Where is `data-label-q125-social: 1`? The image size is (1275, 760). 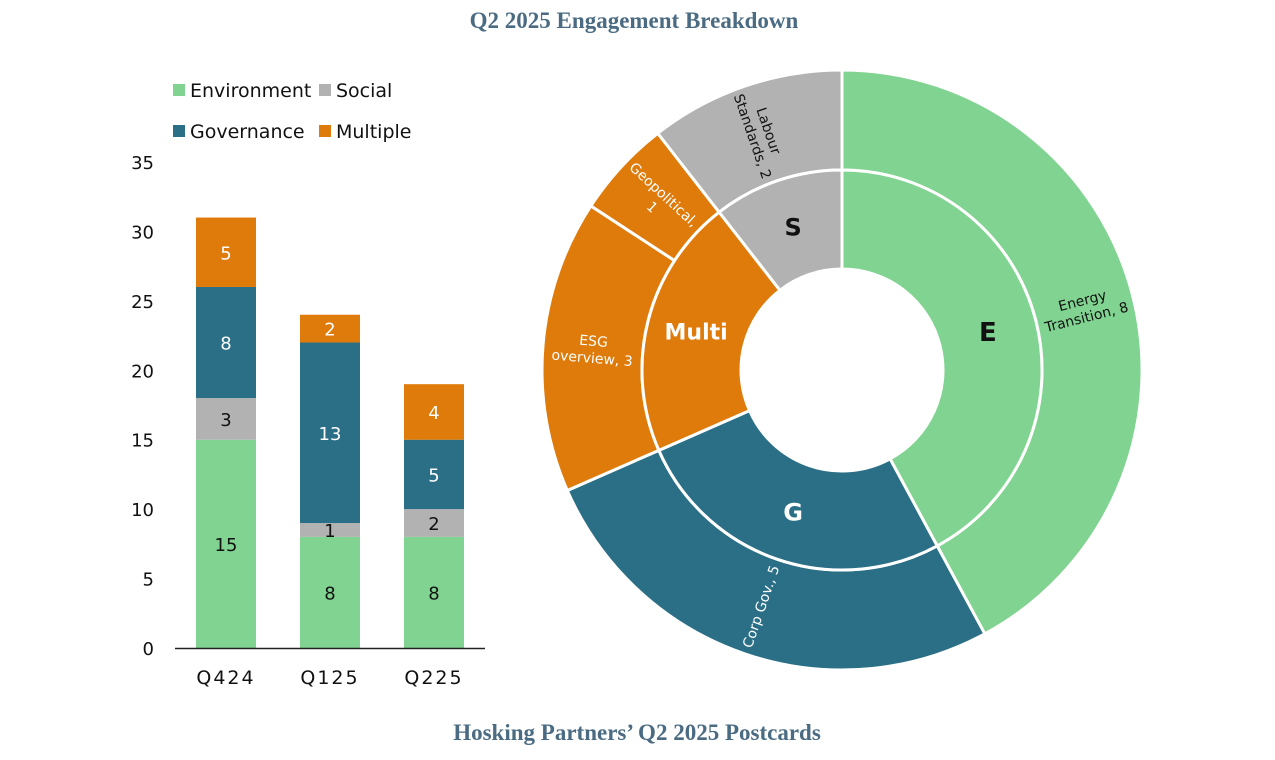
data-label-q125-social: 1 is located at coordinates (329, 531).